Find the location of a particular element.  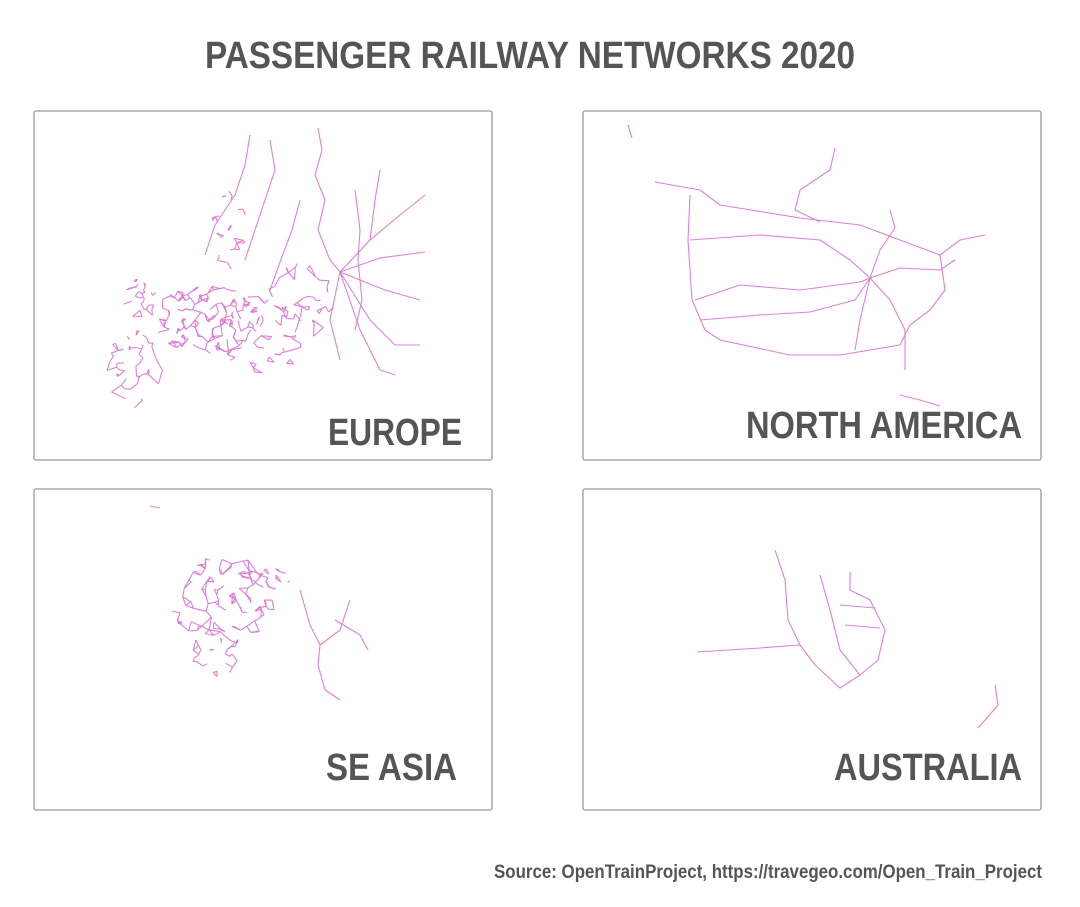

panel-label: NORTH AMERICA is located at coordinates (884, 426).